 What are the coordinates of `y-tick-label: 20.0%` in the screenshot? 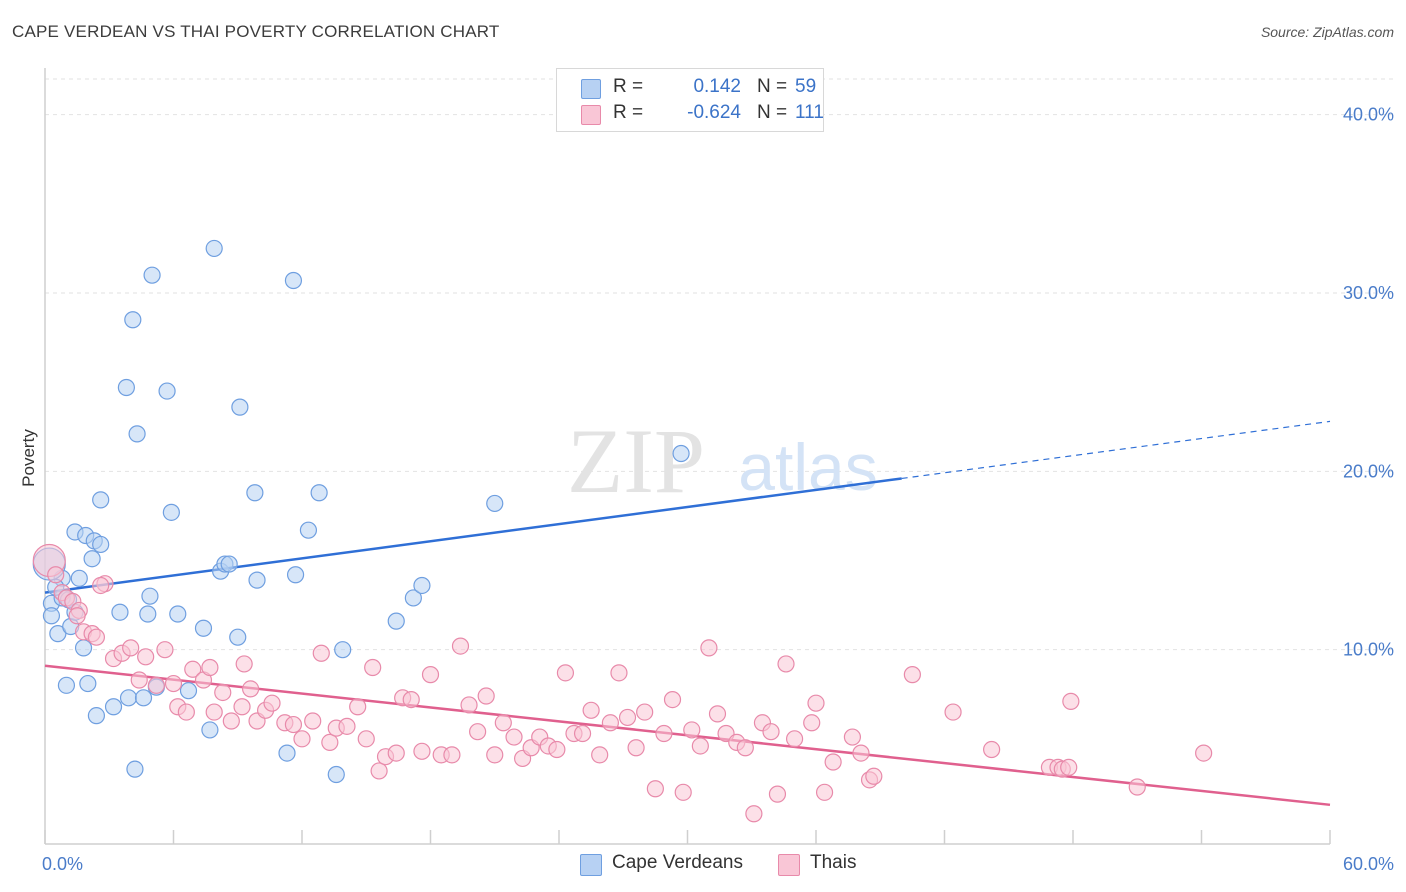 It's located at (1368, 471).